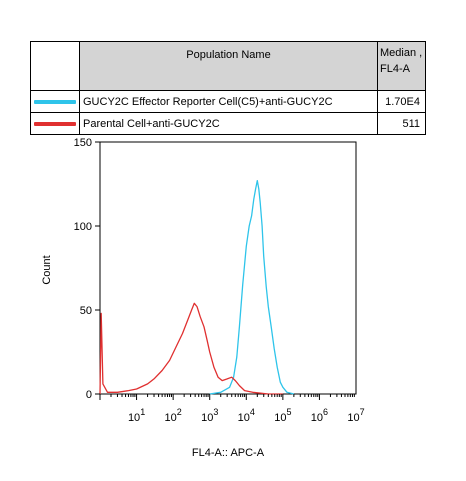  I want to click on legend-row-name: Parental Cell+anti-GUCY2C, so click(228, 123).